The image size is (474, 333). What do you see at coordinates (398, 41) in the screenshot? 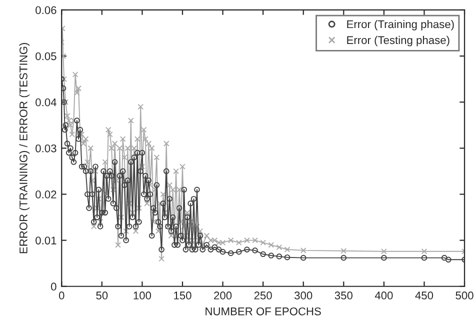
I see `legend-label: Error (Testing phase)` at bounding box center [398, 41].